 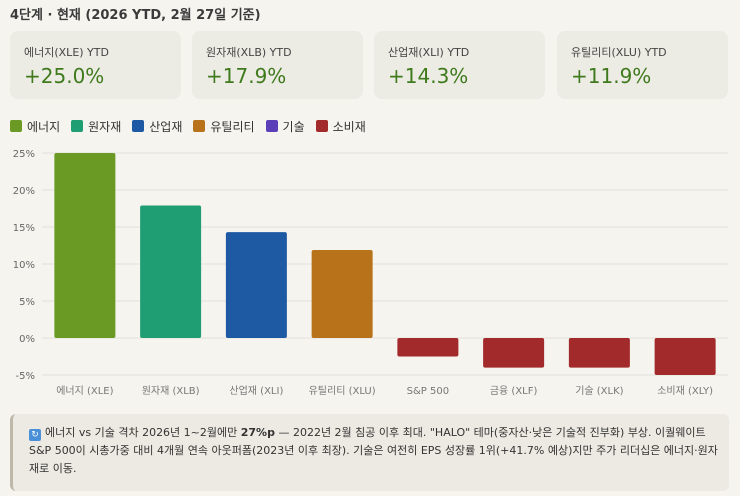 I want to click on x-tick-label: 원자재 (XLB), so click(x=171, y=391).